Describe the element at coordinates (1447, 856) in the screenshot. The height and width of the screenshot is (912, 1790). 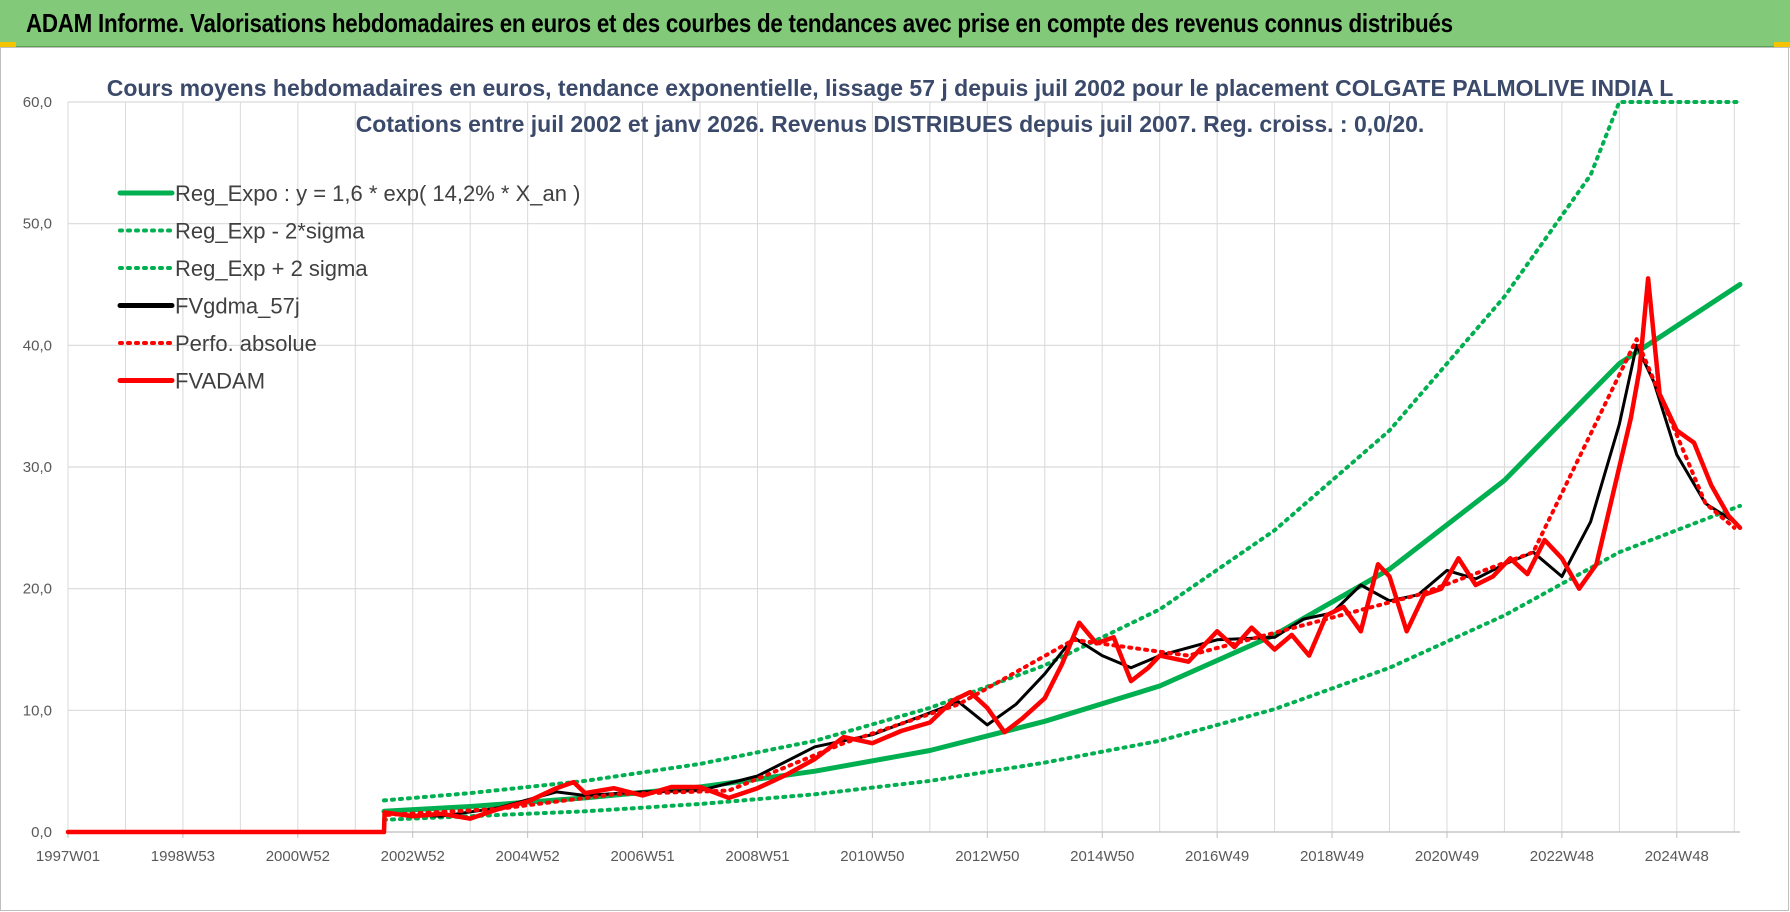
I see `x-tick-label: 2020W49` at that location.